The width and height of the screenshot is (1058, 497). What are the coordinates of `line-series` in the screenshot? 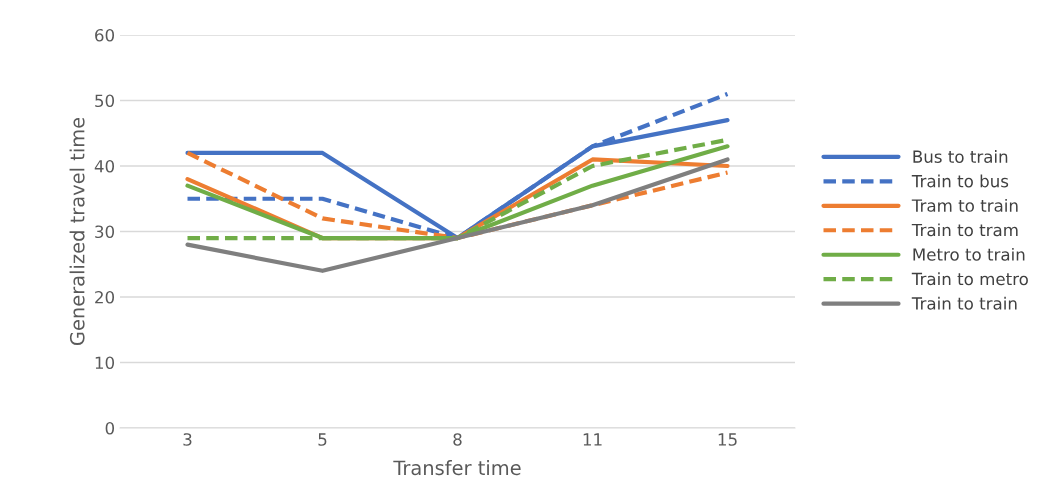 It's located at (457, 215).